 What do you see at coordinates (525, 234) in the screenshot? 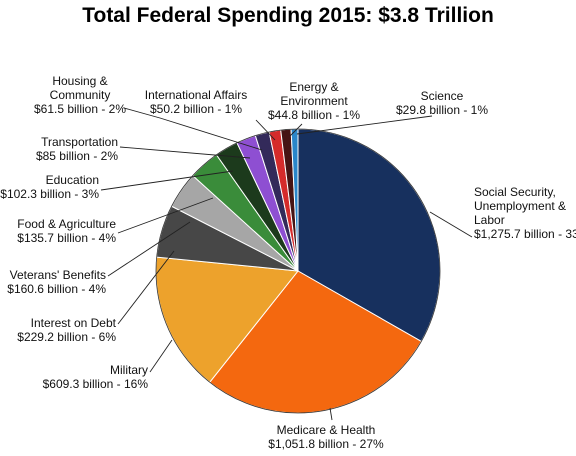
I see `slice-label-line: $1,275.7 billion - 33%` at bounding box center [525, 234].